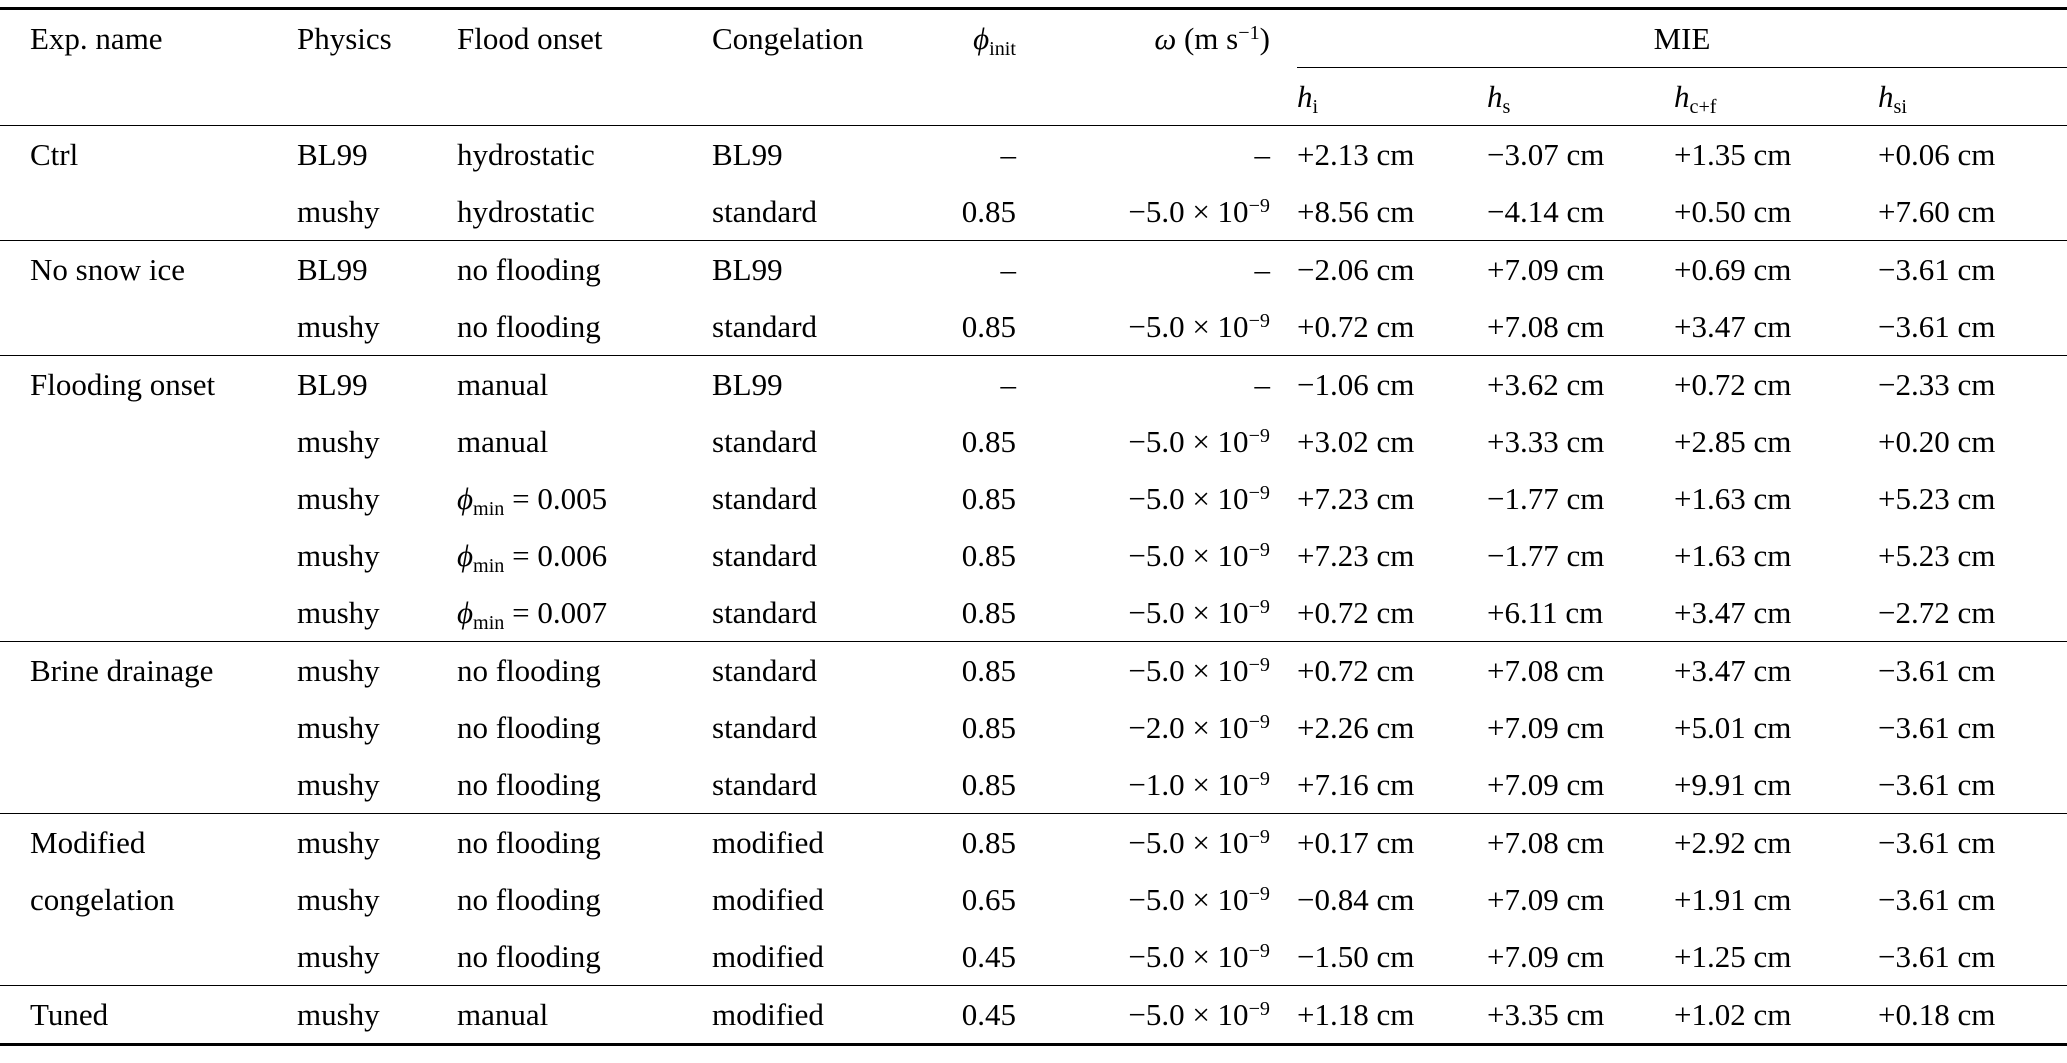 The width and height of the screenshot is (2067, 1063). What do you see at coordinates (1546, 1014) in the screenshot?
I see `cell-mie-h-s: +3.35 cm` at bounding box center [1546, 1014].